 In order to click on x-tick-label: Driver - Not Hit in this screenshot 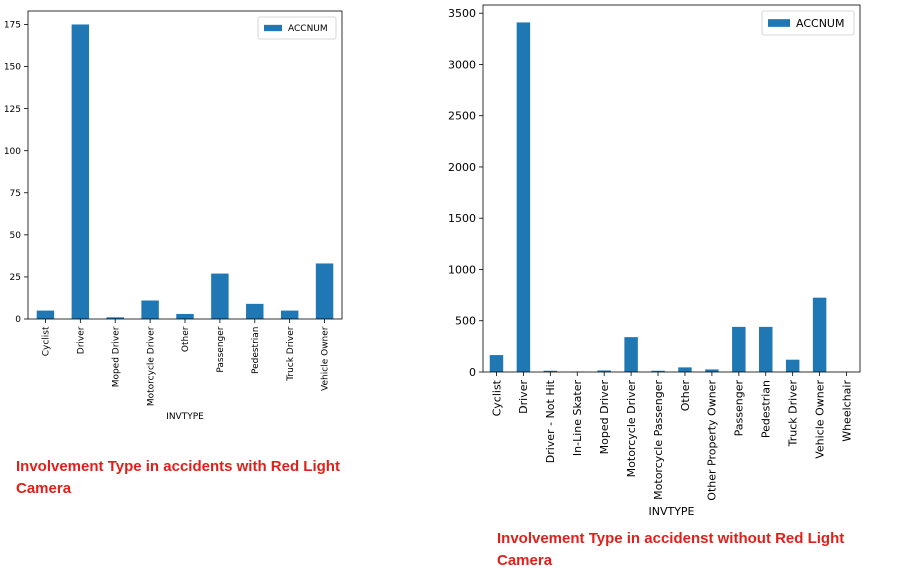, I will do `click(550, 421)`.